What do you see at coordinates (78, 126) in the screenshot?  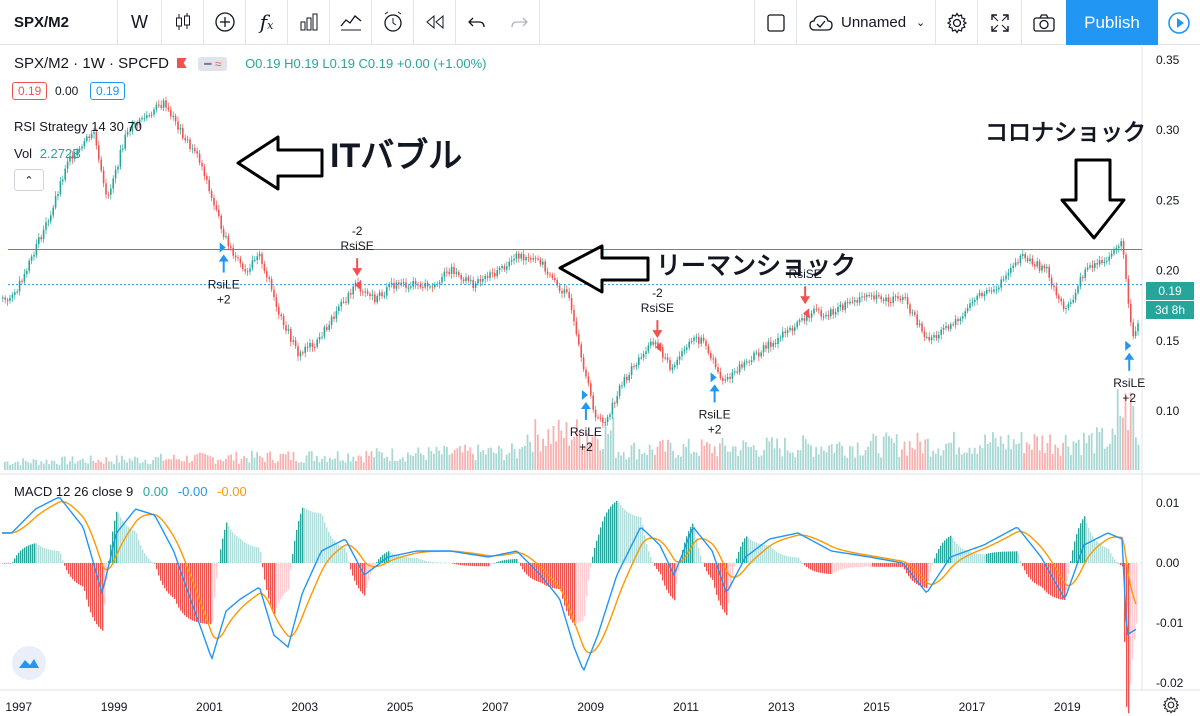 I see `strategy-legend: RSI Strategy 14 30 70` at bounding box center [78, 126].